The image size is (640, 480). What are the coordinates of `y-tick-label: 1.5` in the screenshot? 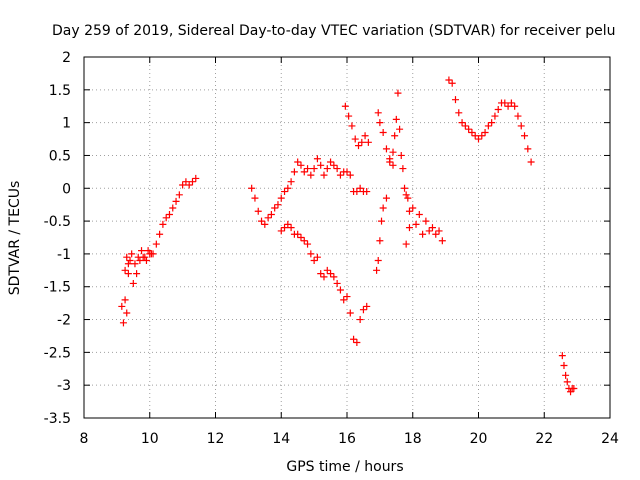 It's located at (60, 91).